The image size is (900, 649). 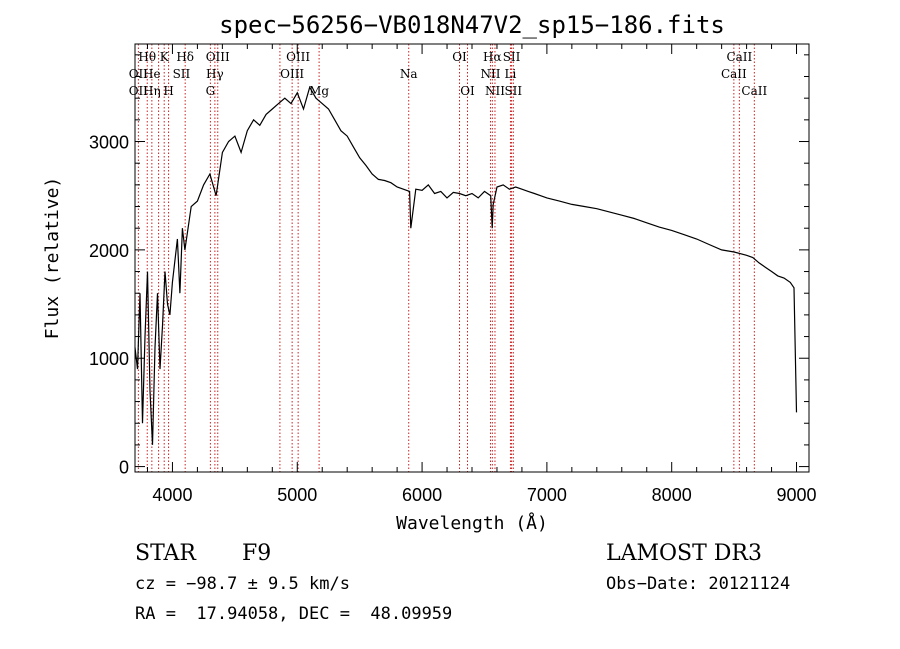 I want to click on y-tick-label: 2000, so click(x=109, y=251).